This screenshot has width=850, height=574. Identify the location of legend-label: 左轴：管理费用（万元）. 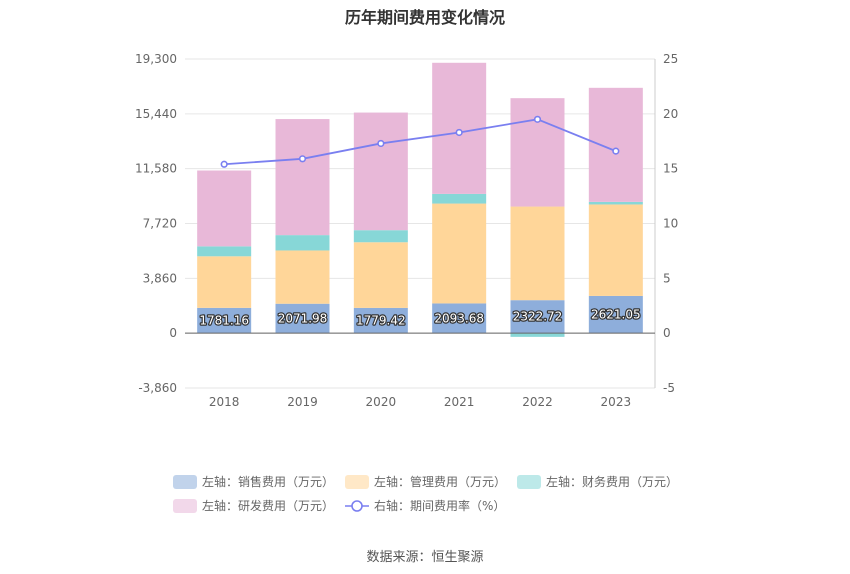
(440, 481).